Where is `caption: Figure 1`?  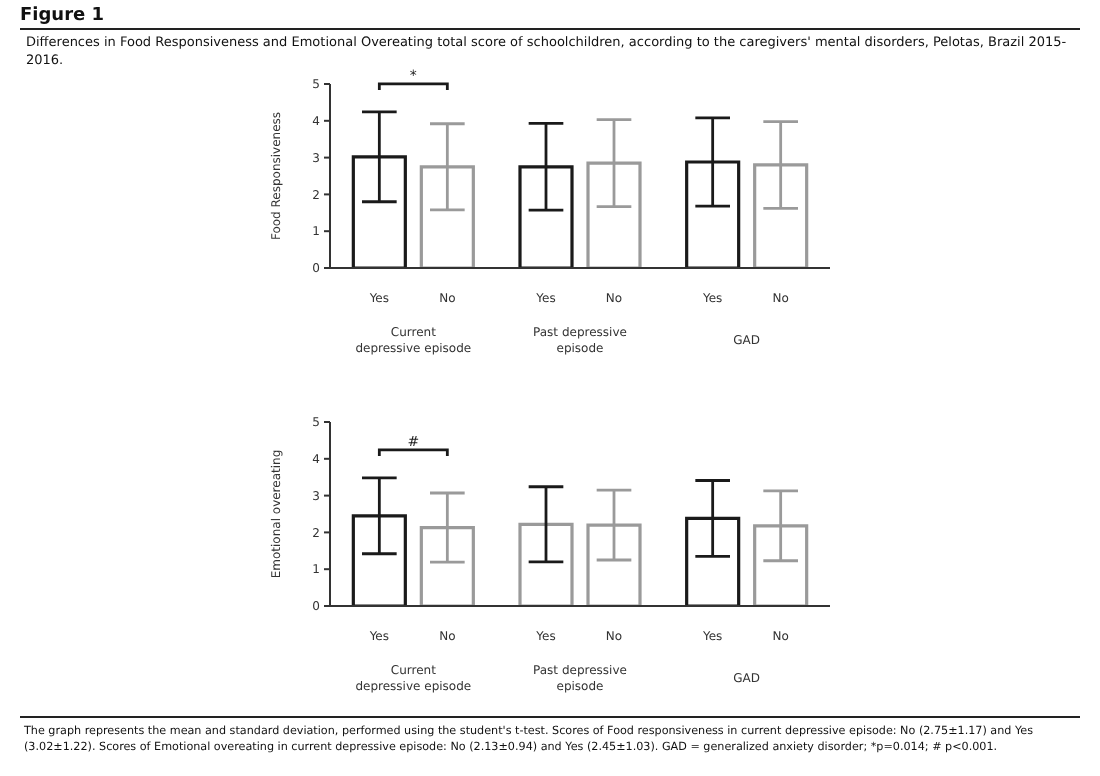 caption: Figure 1 is located at coordinates (550, 16).